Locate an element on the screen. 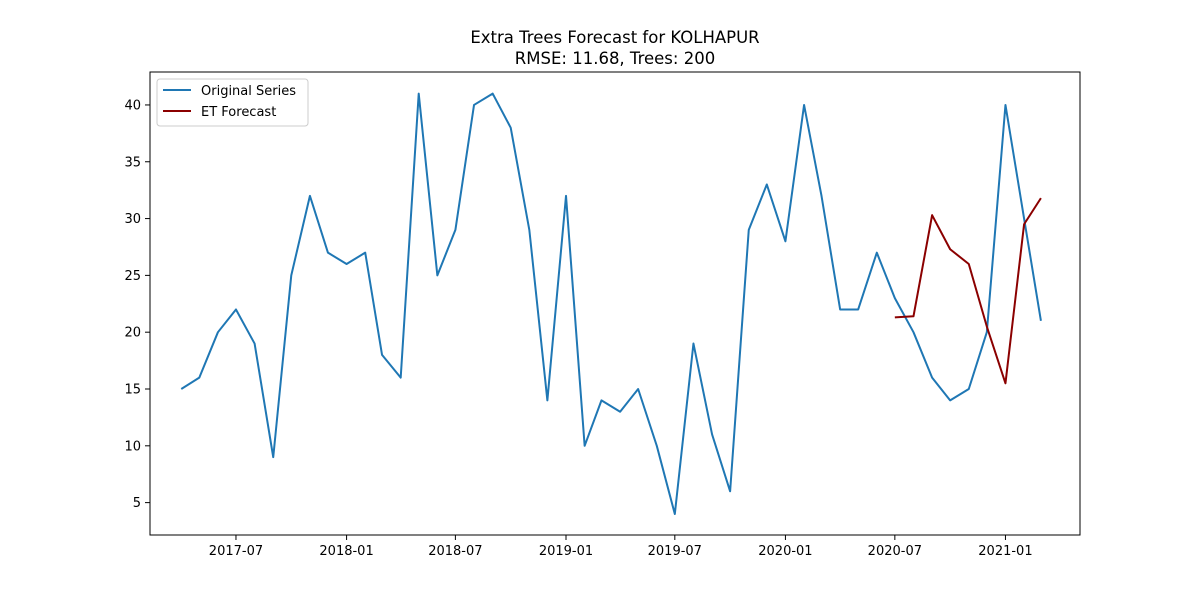 The width and height of the screenshot is (1200, 600). y-tick-label: 40 is located at coordinates (132, 105).